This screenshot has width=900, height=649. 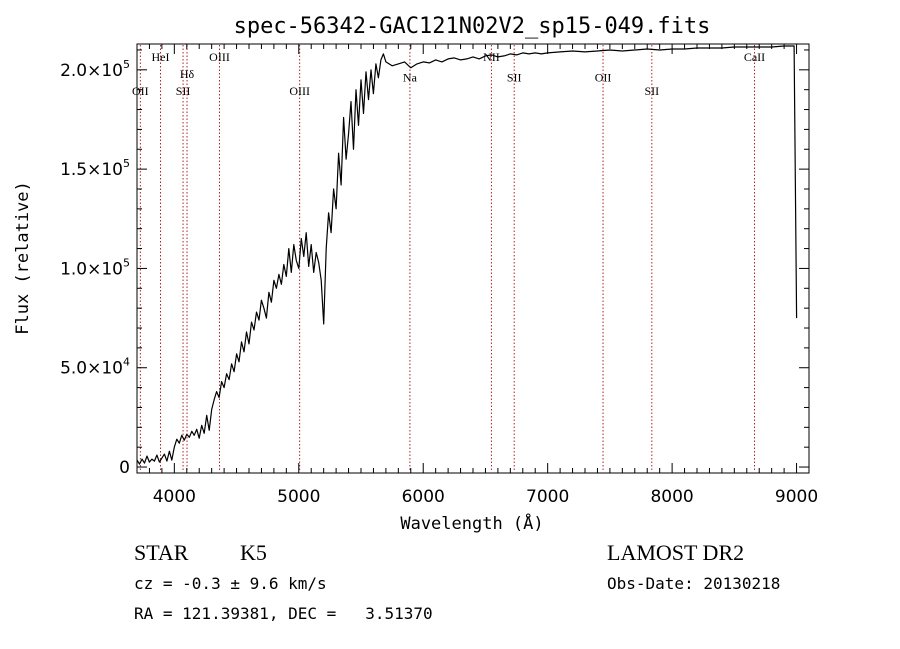 What do you see at coordinates (95, 367) in the screenshot?
I see `y-tick-label: 5.0×10⁴` at bounding box center [95, 367].